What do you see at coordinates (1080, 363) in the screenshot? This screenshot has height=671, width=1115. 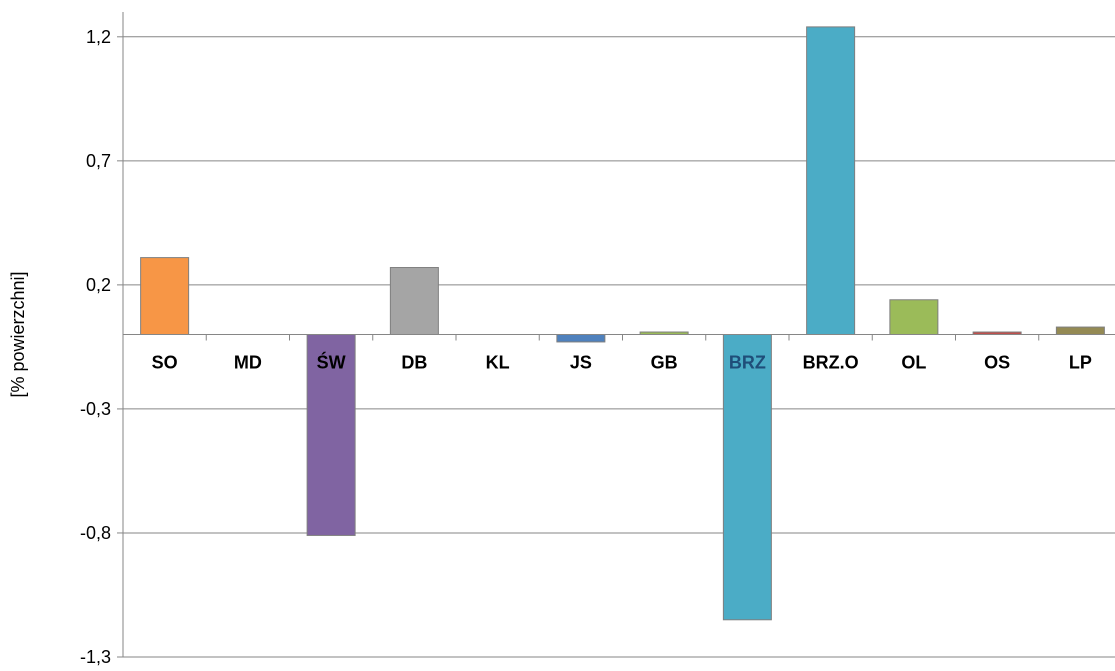 I see `x-tick-label: LP` at bounding box center [1080, 363].